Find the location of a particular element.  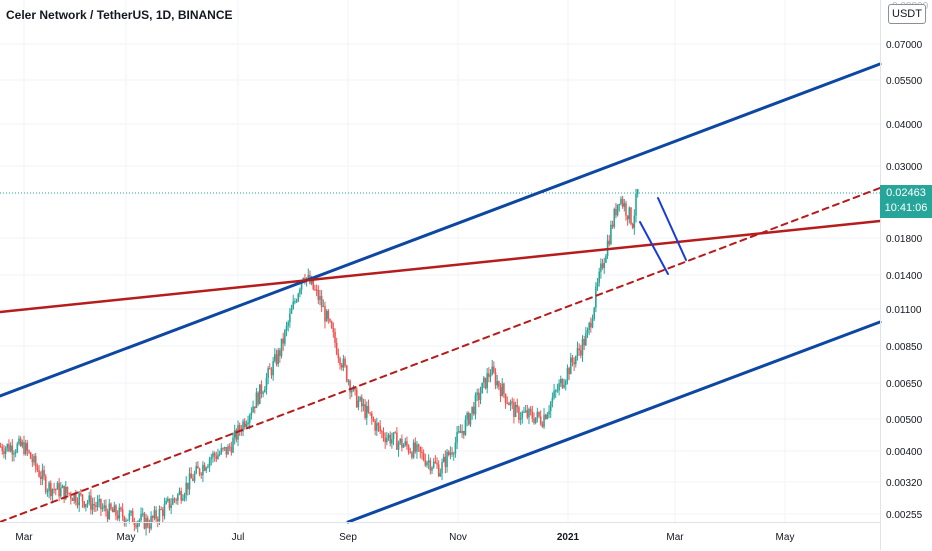

x-tick-label: Nov is located at coordinates (458, 537).